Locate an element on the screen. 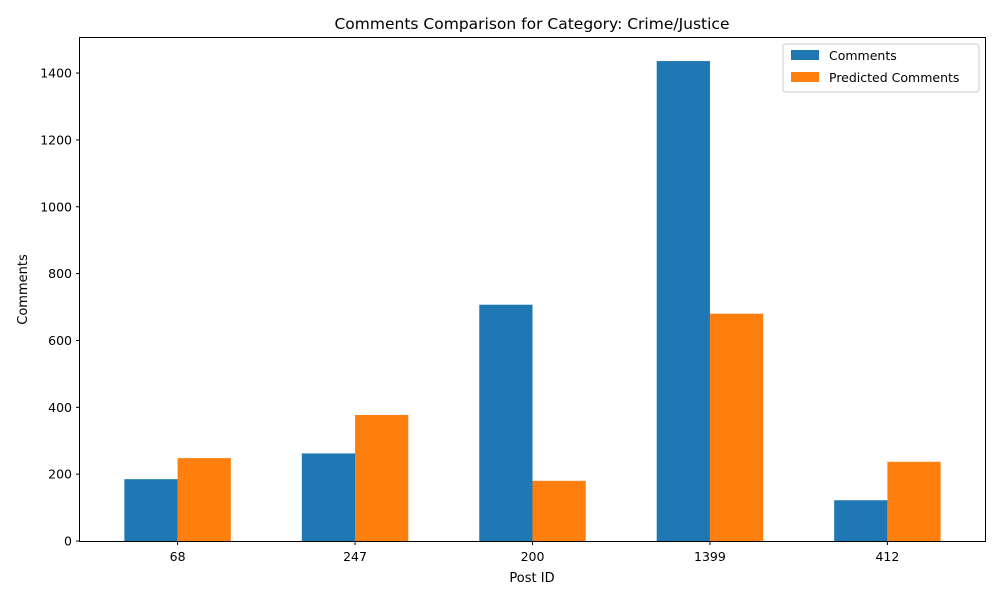  y-tick-label: 1200 is located at coordinates (56, 139).